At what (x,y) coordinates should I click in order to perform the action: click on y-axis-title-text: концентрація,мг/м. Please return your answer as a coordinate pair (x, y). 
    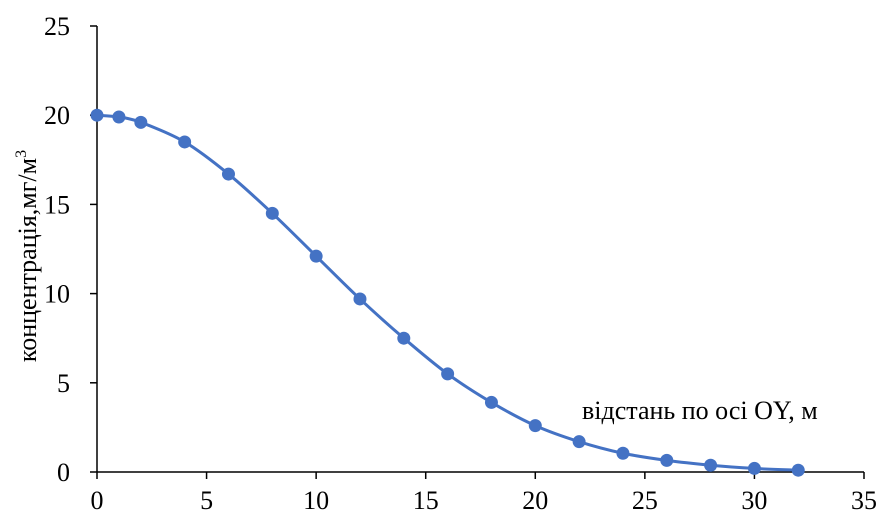
    Looking at the image, I should click on (27, 260).